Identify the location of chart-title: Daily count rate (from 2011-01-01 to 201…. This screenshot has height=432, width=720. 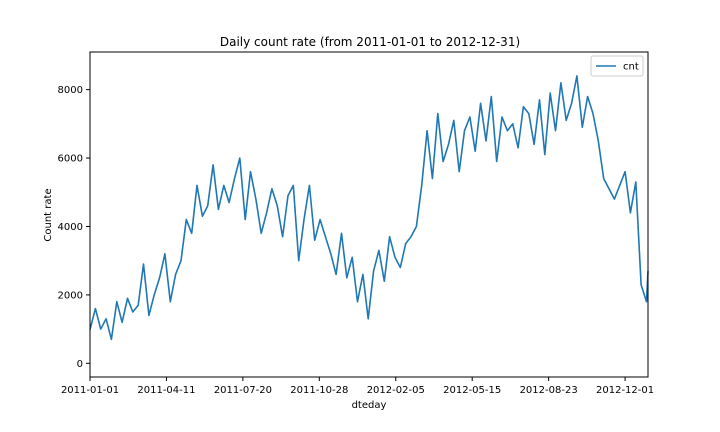
(370, 42).